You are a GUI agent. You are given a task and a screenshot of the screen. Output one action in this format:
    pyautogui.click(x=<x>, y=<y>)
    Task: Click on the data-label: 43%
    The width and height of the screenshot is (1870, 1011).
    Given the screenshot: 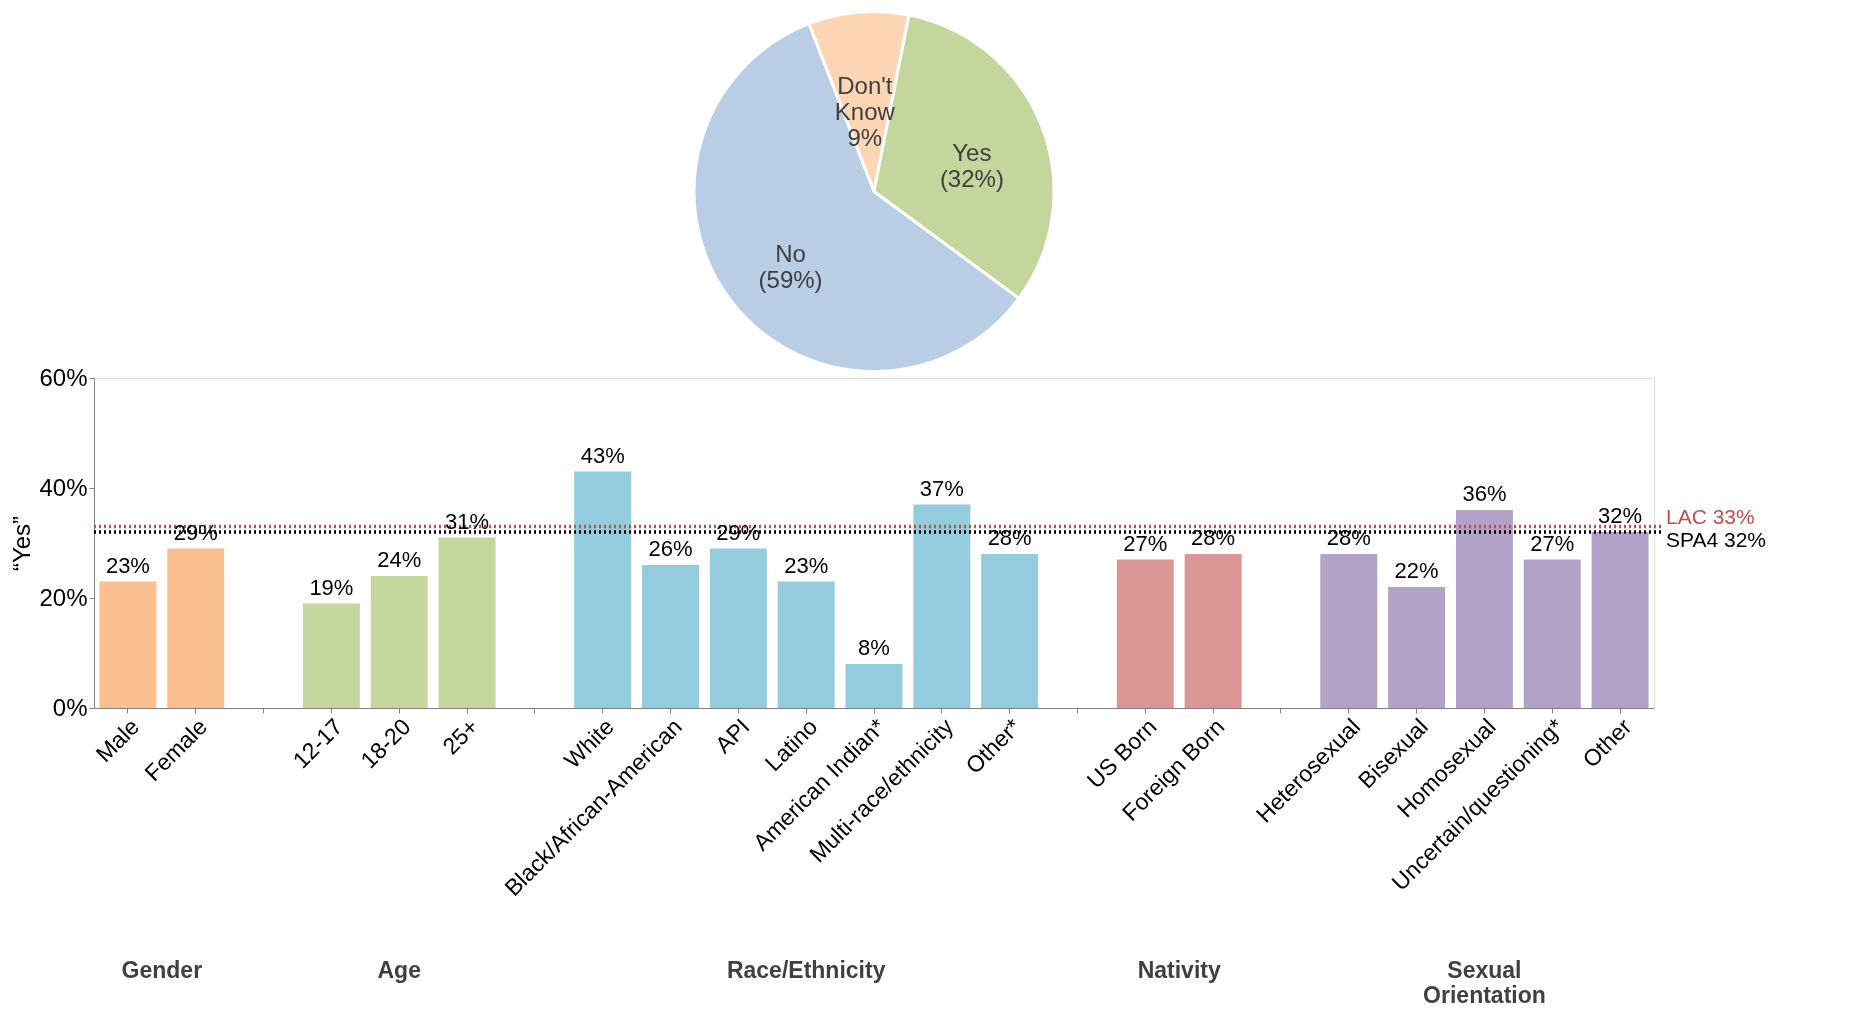 What is the action you would take?
    pyautogui.click(x=602, y=455)
    